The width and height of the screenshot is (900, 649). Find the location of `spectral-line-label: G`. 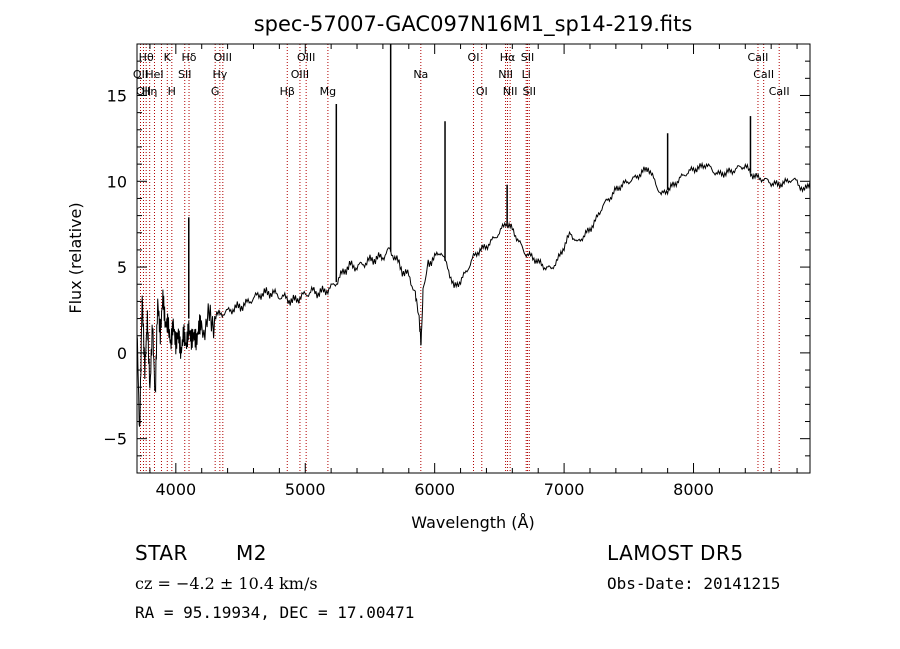

spectral-line-label: G is located at coordinates (215, 91).